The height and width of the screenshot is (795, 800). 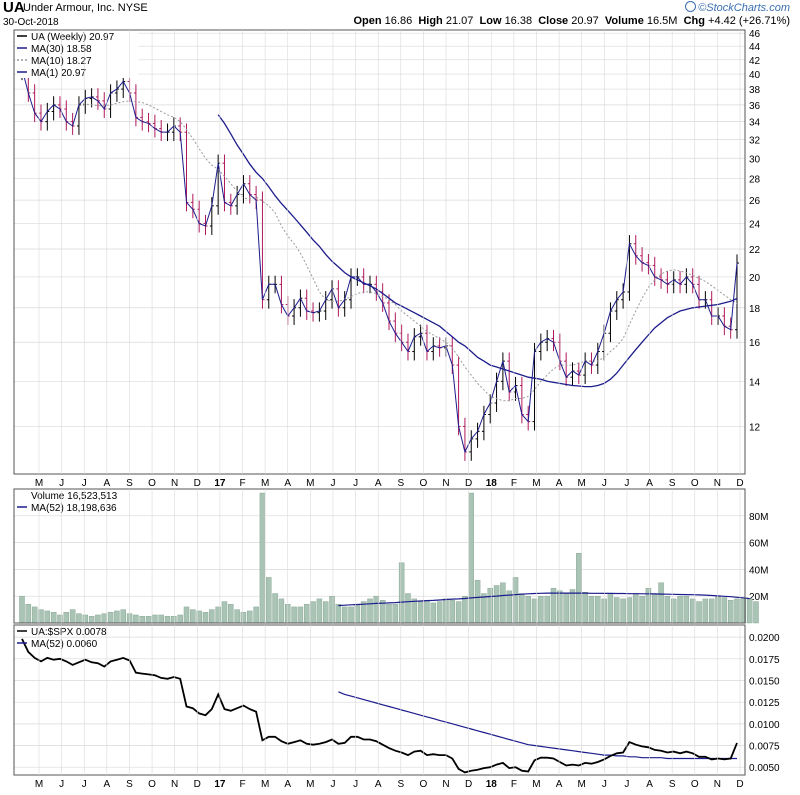 What do you see at coordinates (755, 140) in the screenshot?
I see `price-tick-label: 32` at bounding box center [755, 140].